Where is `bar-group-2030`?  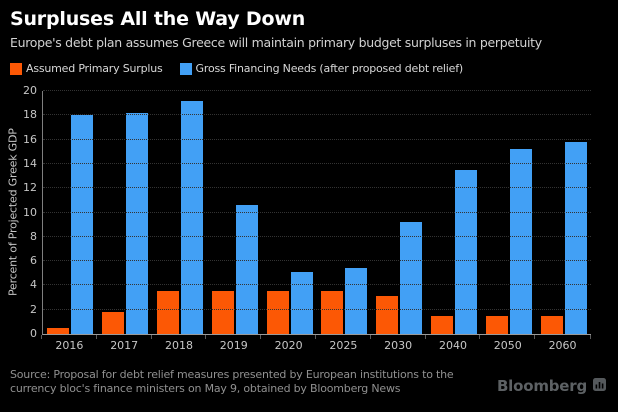
bar-group-2030 is located at coordinates (399, 212).